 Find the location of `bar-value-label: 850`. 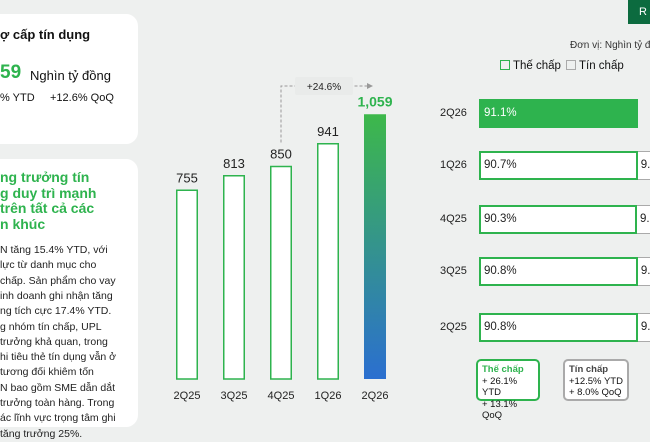

bar-value-label: 850 is located at coordinates (281, 154).